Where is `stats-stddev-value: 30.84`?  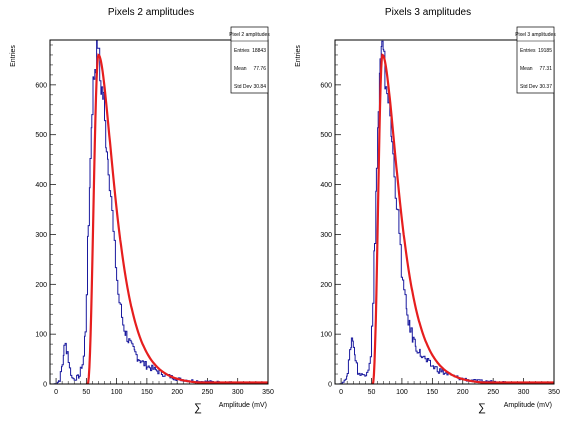 stats-stddev-value: 30.84 is located at coordinates (259, 87).